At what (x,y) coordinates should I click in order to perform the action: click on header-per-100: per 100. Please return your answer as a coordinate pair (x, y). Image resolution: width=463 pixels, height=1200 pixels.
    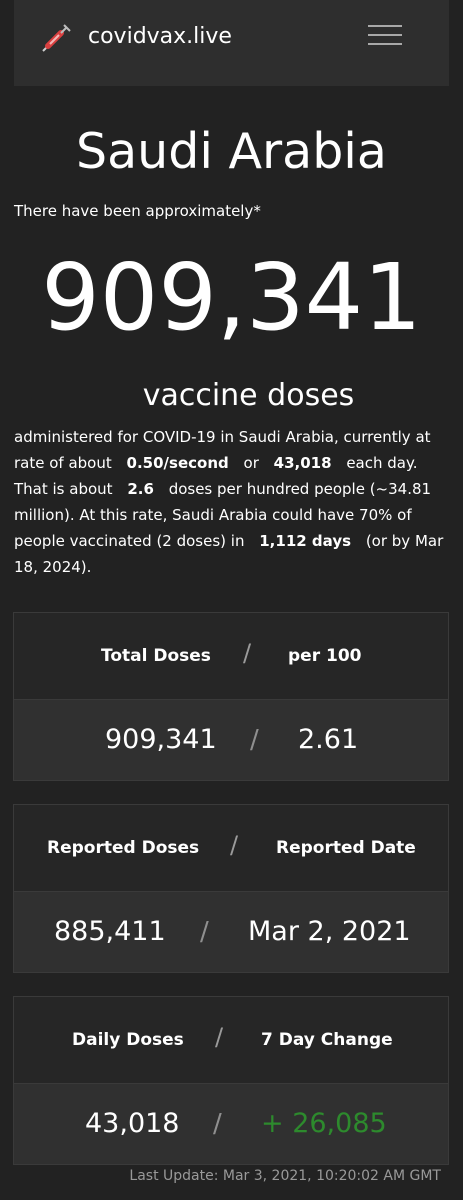
    Looking at the image, I should click on (325, 656).